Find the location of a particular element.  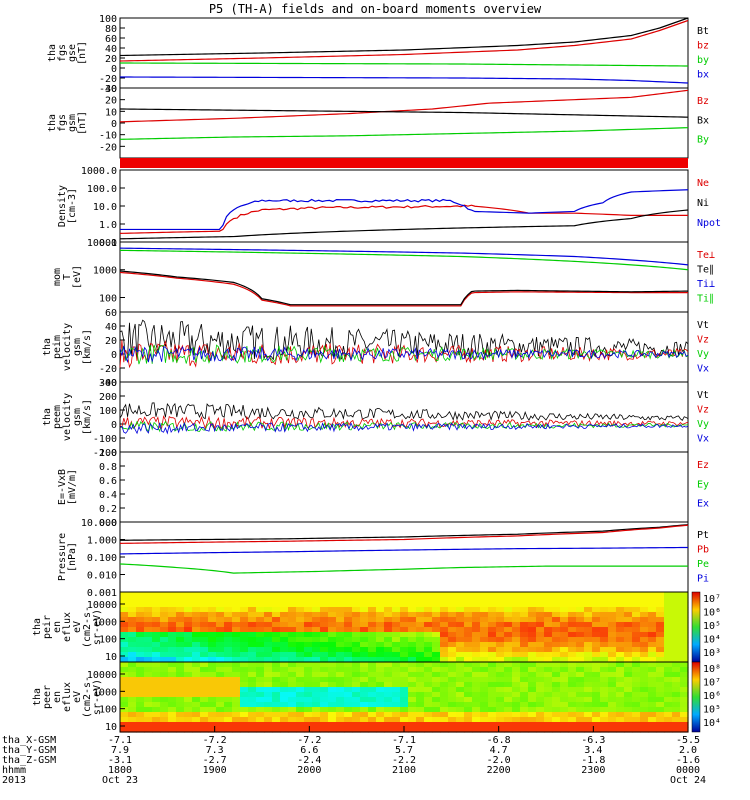

y-axis-label: tha is located at coordinates (47, 347).